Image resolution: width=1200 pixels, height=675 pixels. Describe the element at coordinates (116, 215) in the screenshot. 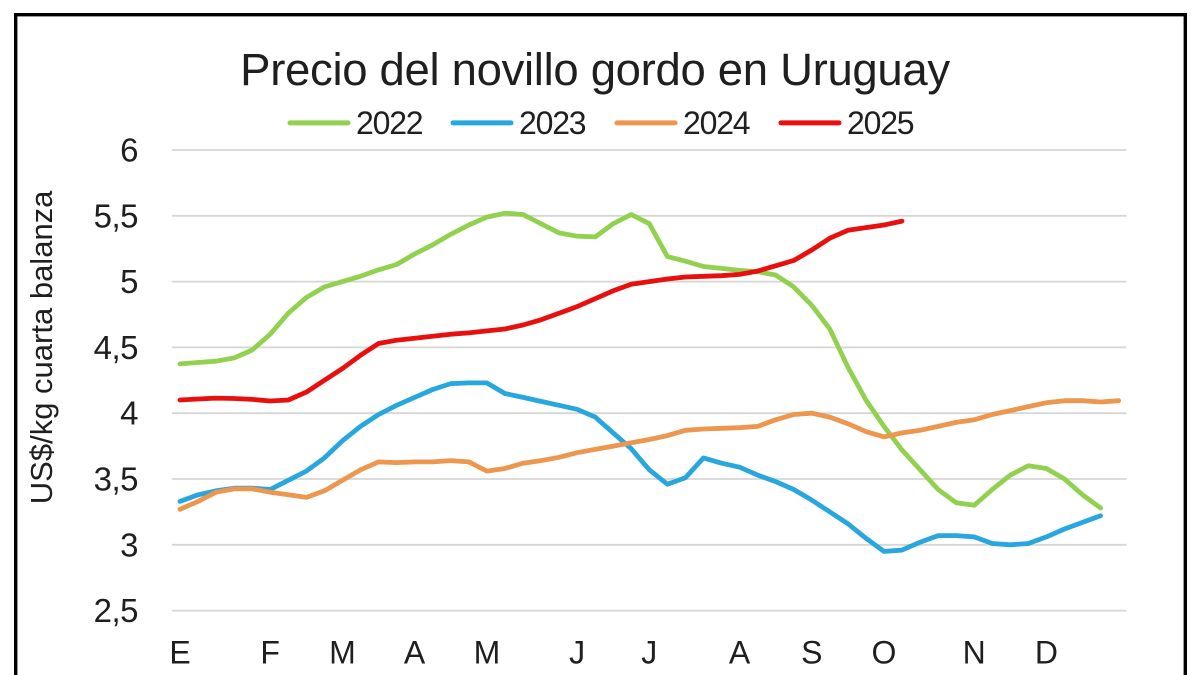

I see `svg-text: 5,5` at that location.